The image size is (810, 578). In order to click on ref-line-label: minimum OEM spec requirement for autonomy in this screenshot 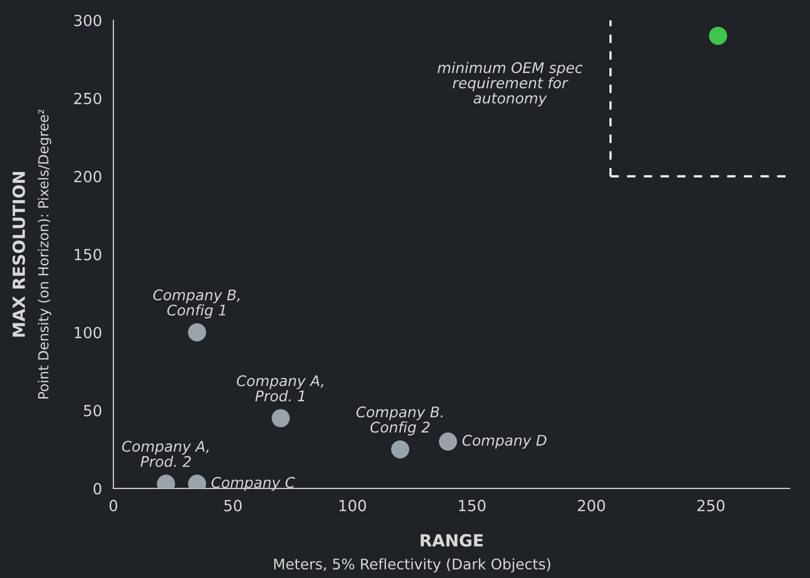, I will do `click(510, 84)`.